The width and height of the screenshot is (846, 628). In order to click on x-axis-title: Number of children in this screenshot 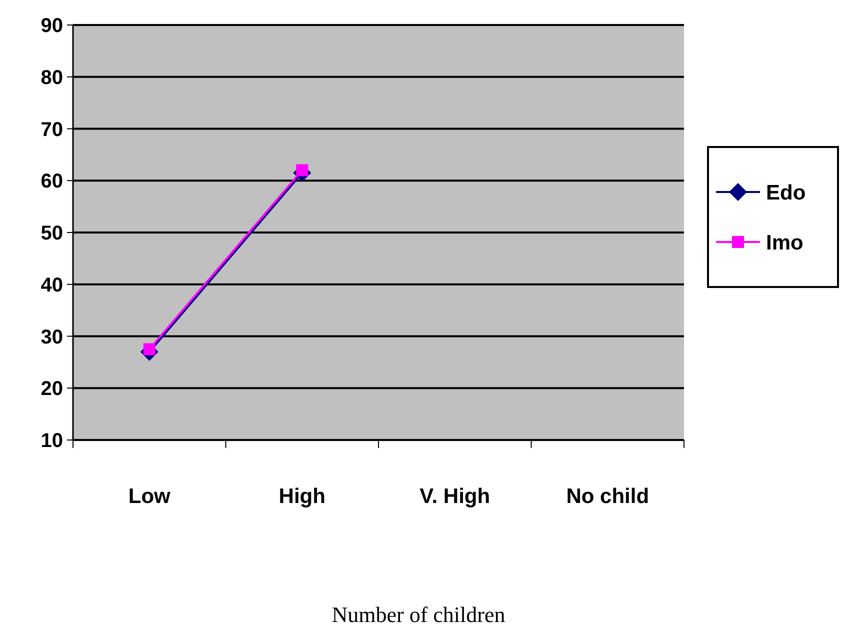, I will do `click(419, 614)`.